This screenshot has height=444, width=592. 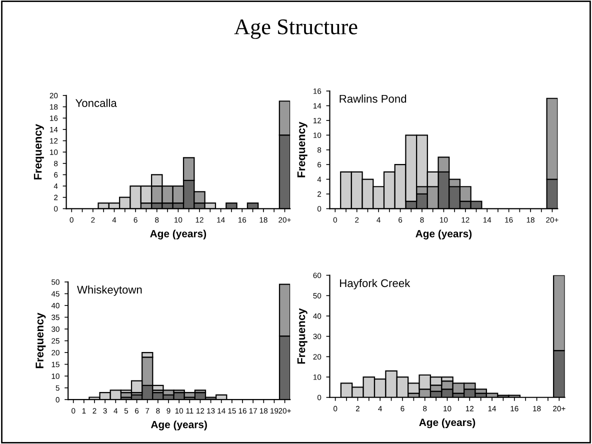 I want to click on chart-title: Whiskeytown, so click(x=109, y=290).